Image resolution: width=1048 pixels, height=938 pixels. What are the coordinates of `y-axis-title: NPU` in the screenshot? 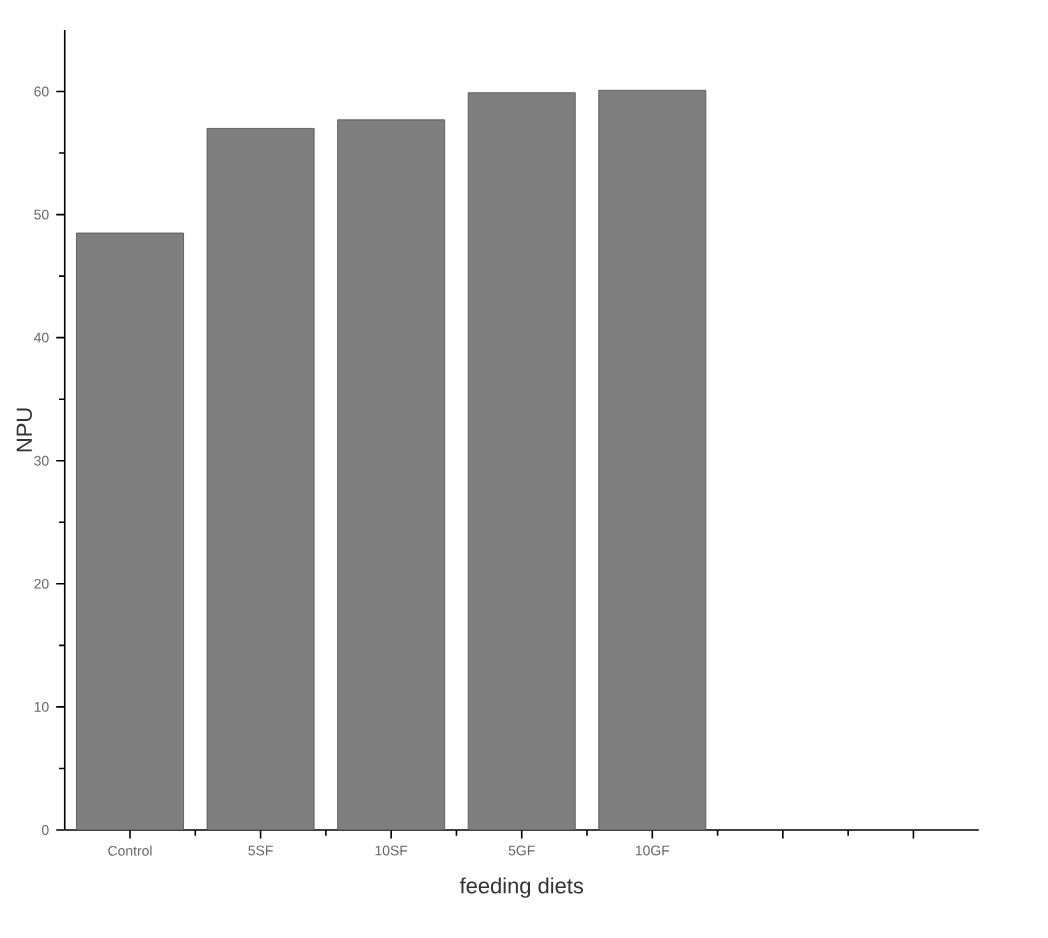 It's located at (24, 430).